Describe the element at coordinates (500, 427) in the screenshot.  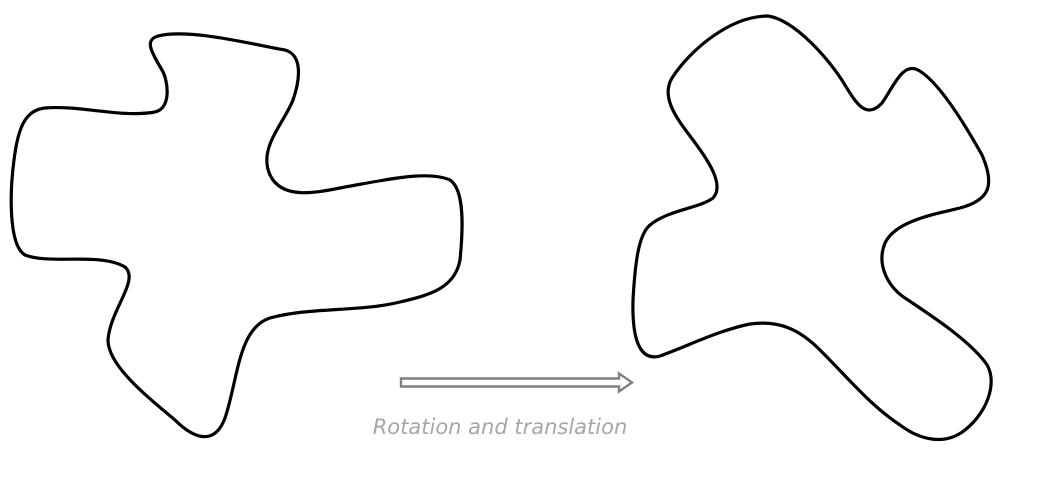
I see `transformation-caption: Rotation and translation` at that location.